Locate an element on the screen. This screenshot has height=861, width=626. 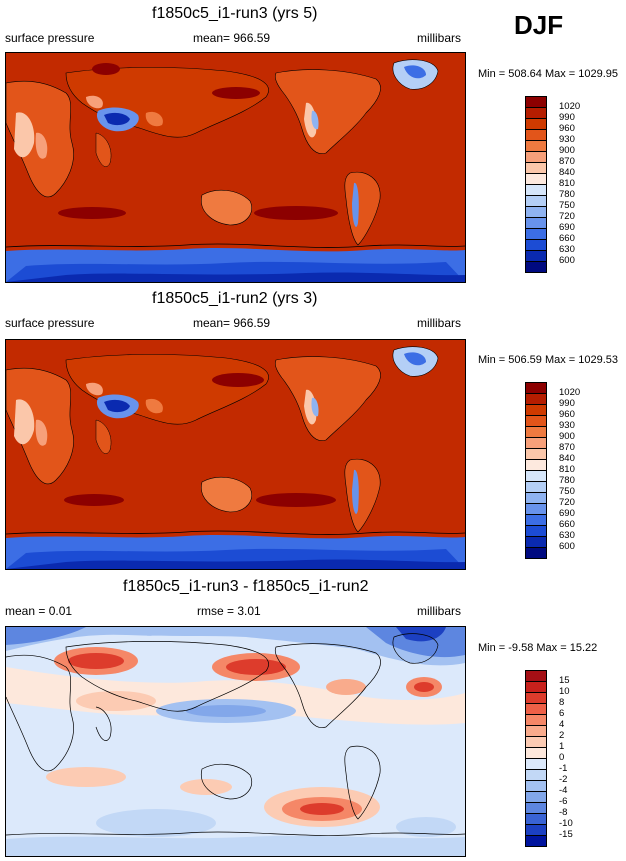
colorbar-level-label: -6 is located at coordinates (563, 801).